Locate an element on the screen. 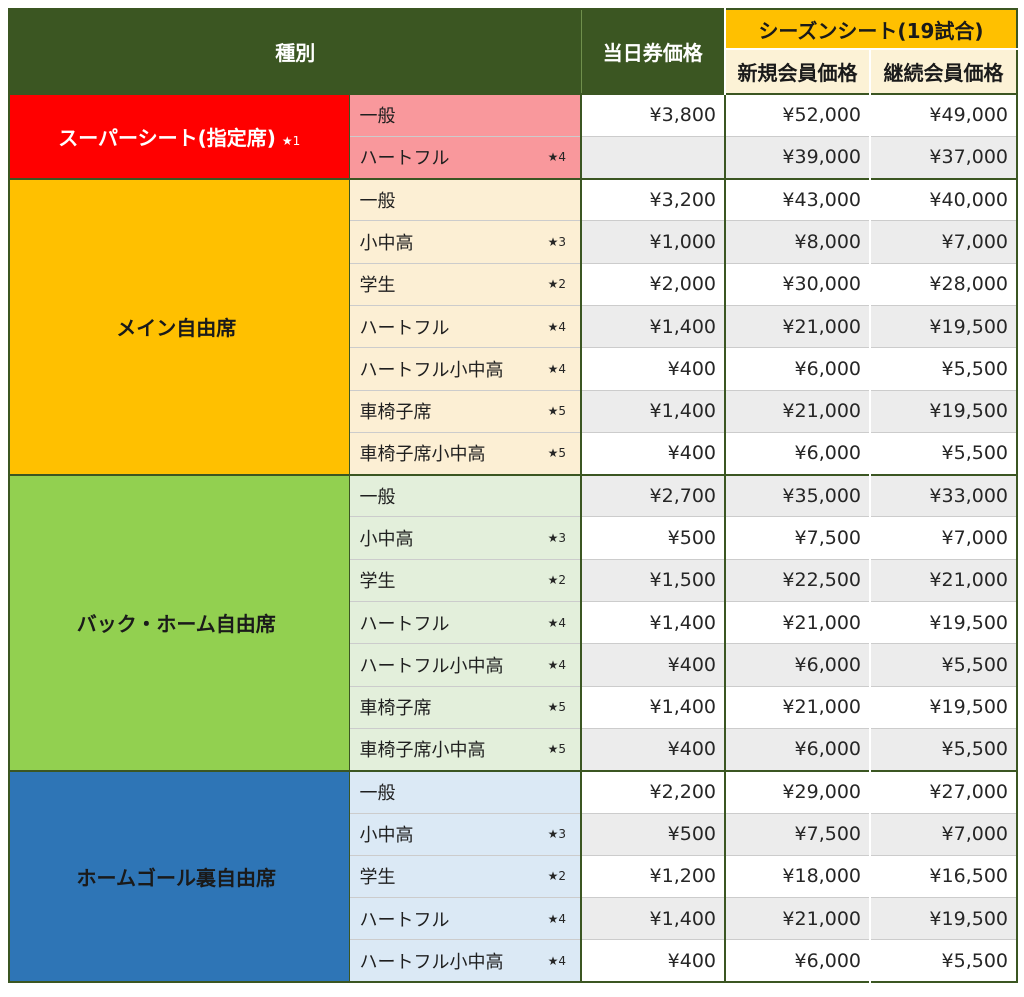 The width and height of the screenshot is (1024, 997). table-row: ハートフル ★4 ¥1,400 ¥21,000 ¥19,500 is located at coordinates (513, 327).